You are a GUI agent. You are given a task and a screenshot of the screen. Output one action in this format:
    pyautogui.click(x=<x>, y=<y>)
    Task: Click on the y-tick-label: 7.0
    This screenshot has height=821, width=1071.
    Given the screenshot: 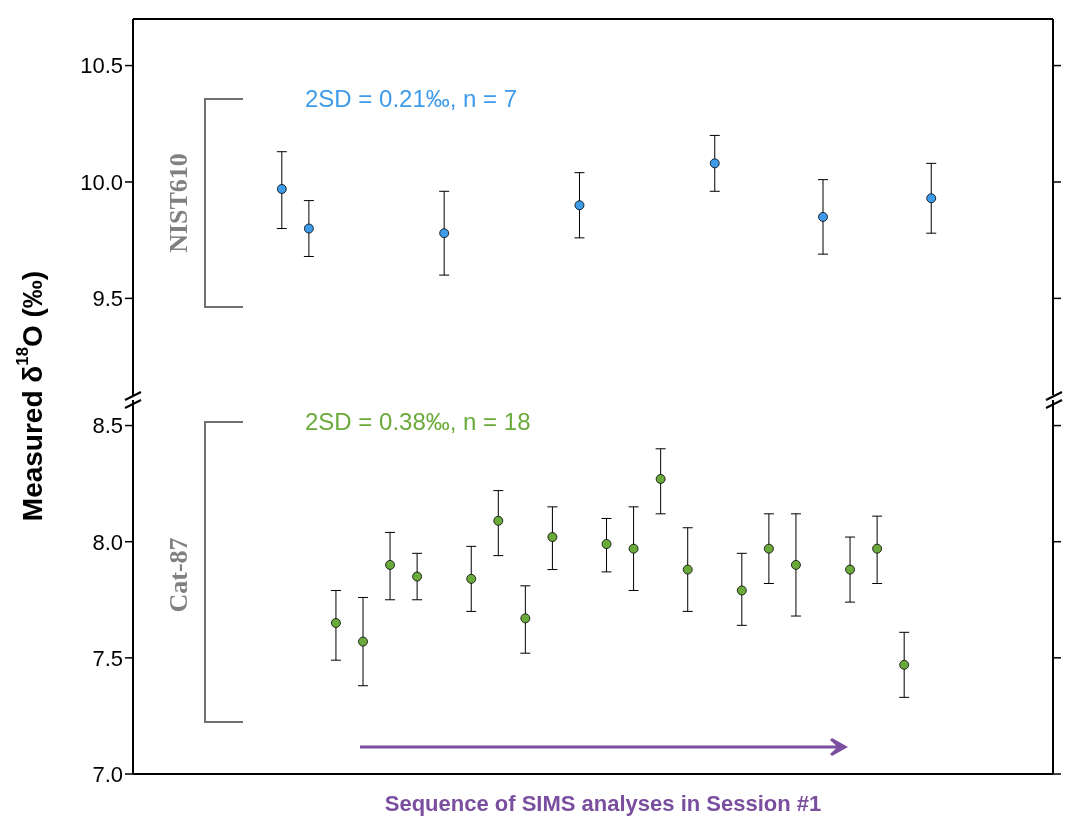 What is the action you would take?
    pyautogui.click(x=107, y=774)
    